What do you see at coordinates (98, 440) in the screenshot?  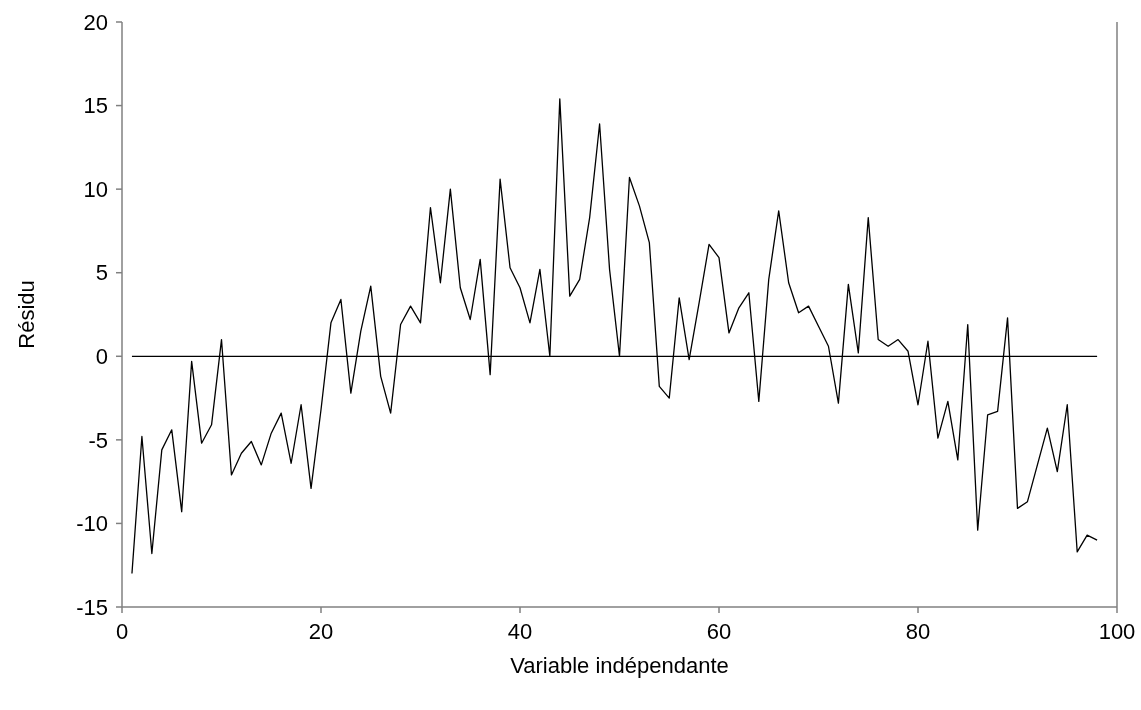 I see `y-tick-label: -5` at bounding box center [98, 440].